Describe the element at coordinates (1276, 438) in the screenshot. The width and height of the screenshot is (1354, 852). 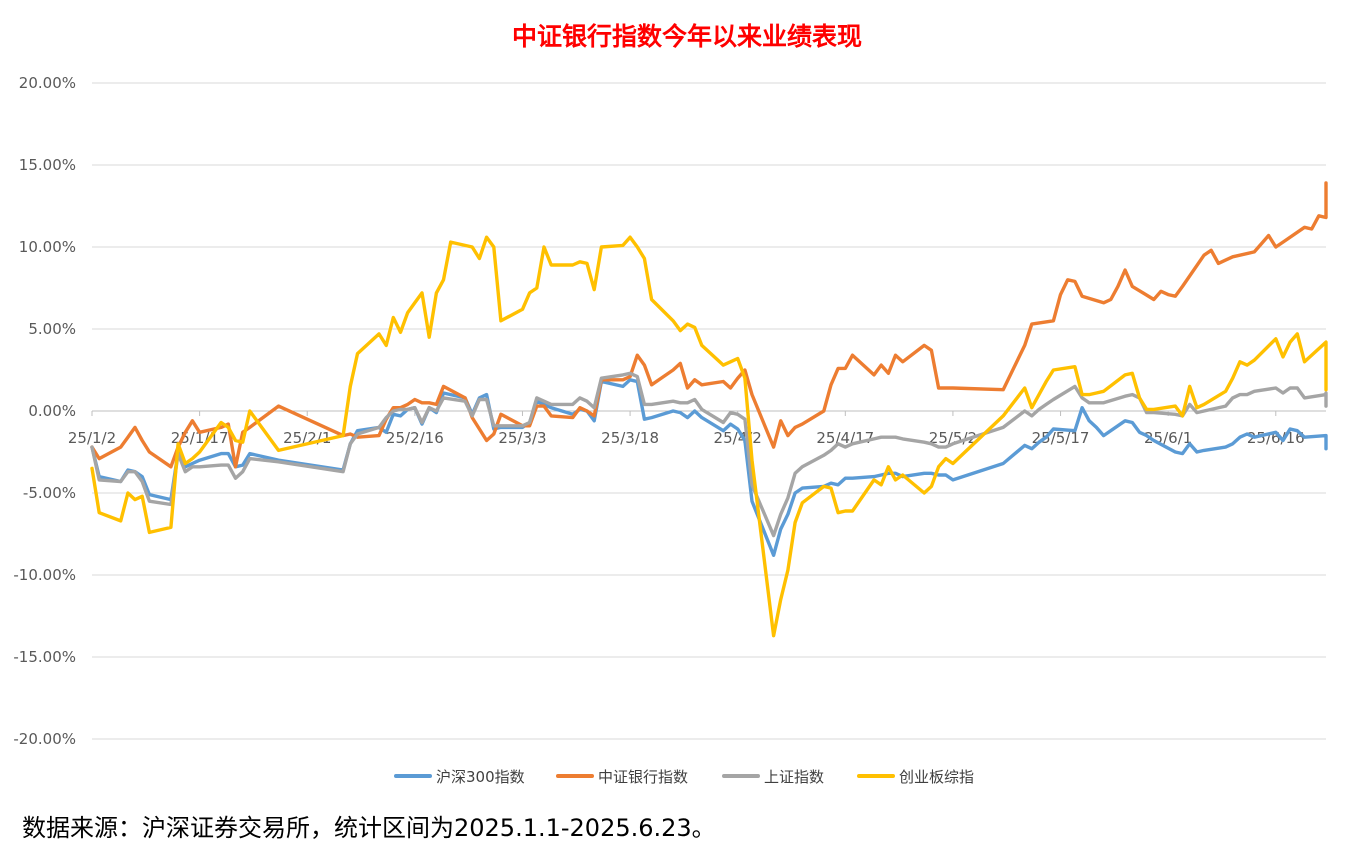
I see `x-tick-label: 25/6/16` at that location.